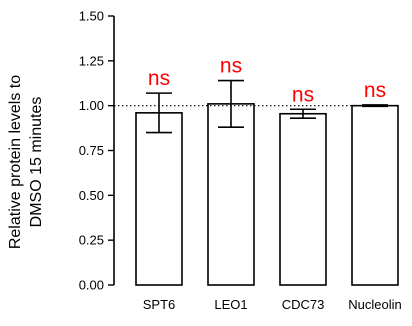  Describe the element at coordinates (91, 150) in the screenshot. I see `y-tick-label: 0.75` at that location.